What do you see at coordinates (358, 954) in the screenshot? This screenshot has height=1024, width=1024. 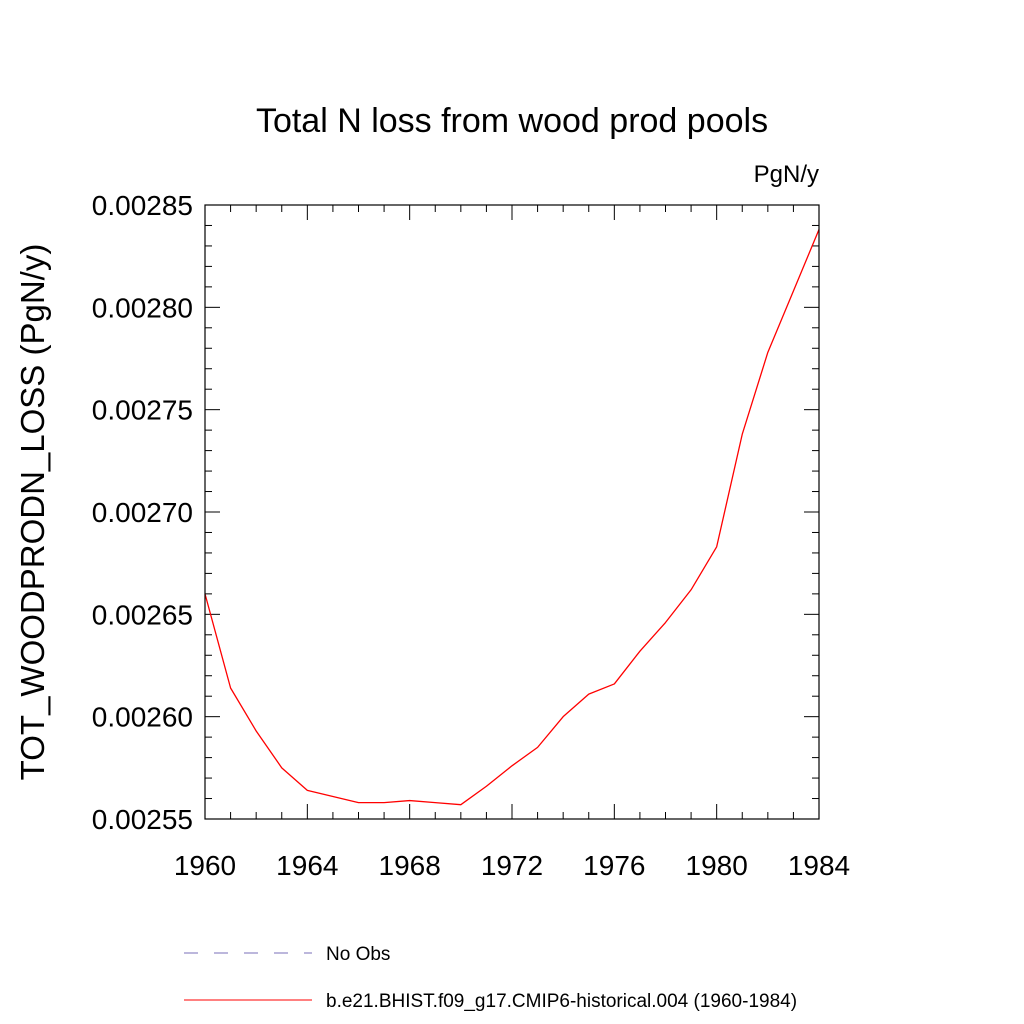 I see `legend-label: No Obs` at bounding box center [358, 954].